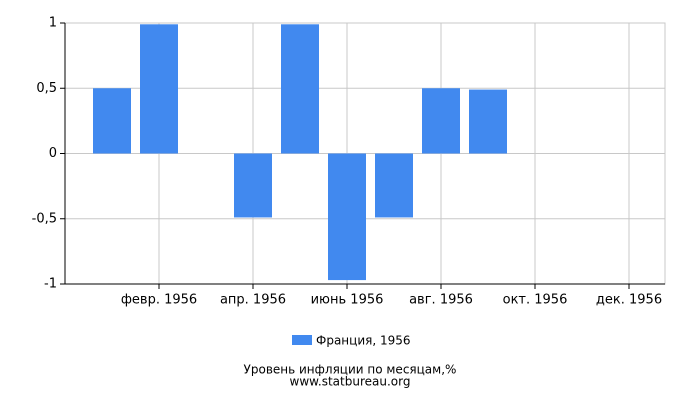 The width and height of the screenshot is (700, 404). Describe the element at coordinates (350, 382) in the screenshot. I see `source: www.statbureau.org` at that location.